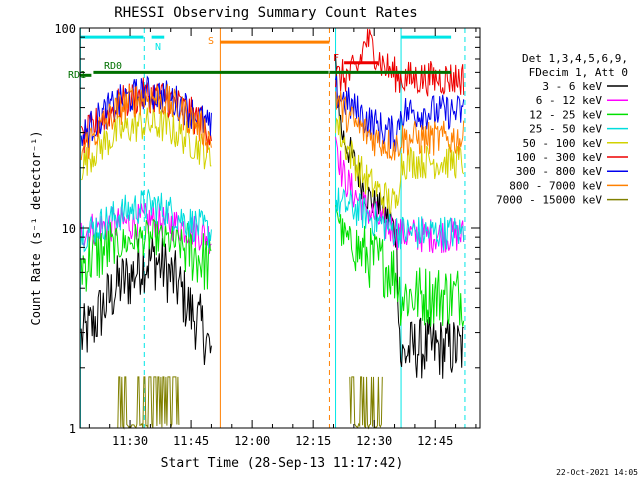 The width and height of the screenshot is (640, 480). Describe the element at coordinates (146, 255) in the screenshot. I see `series-line-3-a` at that location.